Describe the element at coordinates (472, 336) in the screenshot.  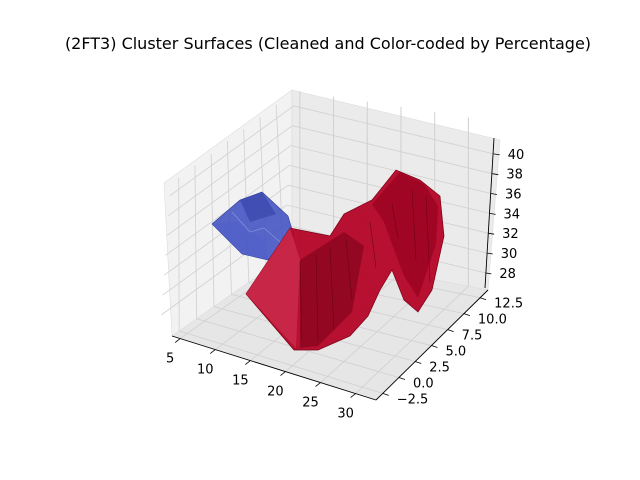
I see `y-tick-label: 7.5` at that location.